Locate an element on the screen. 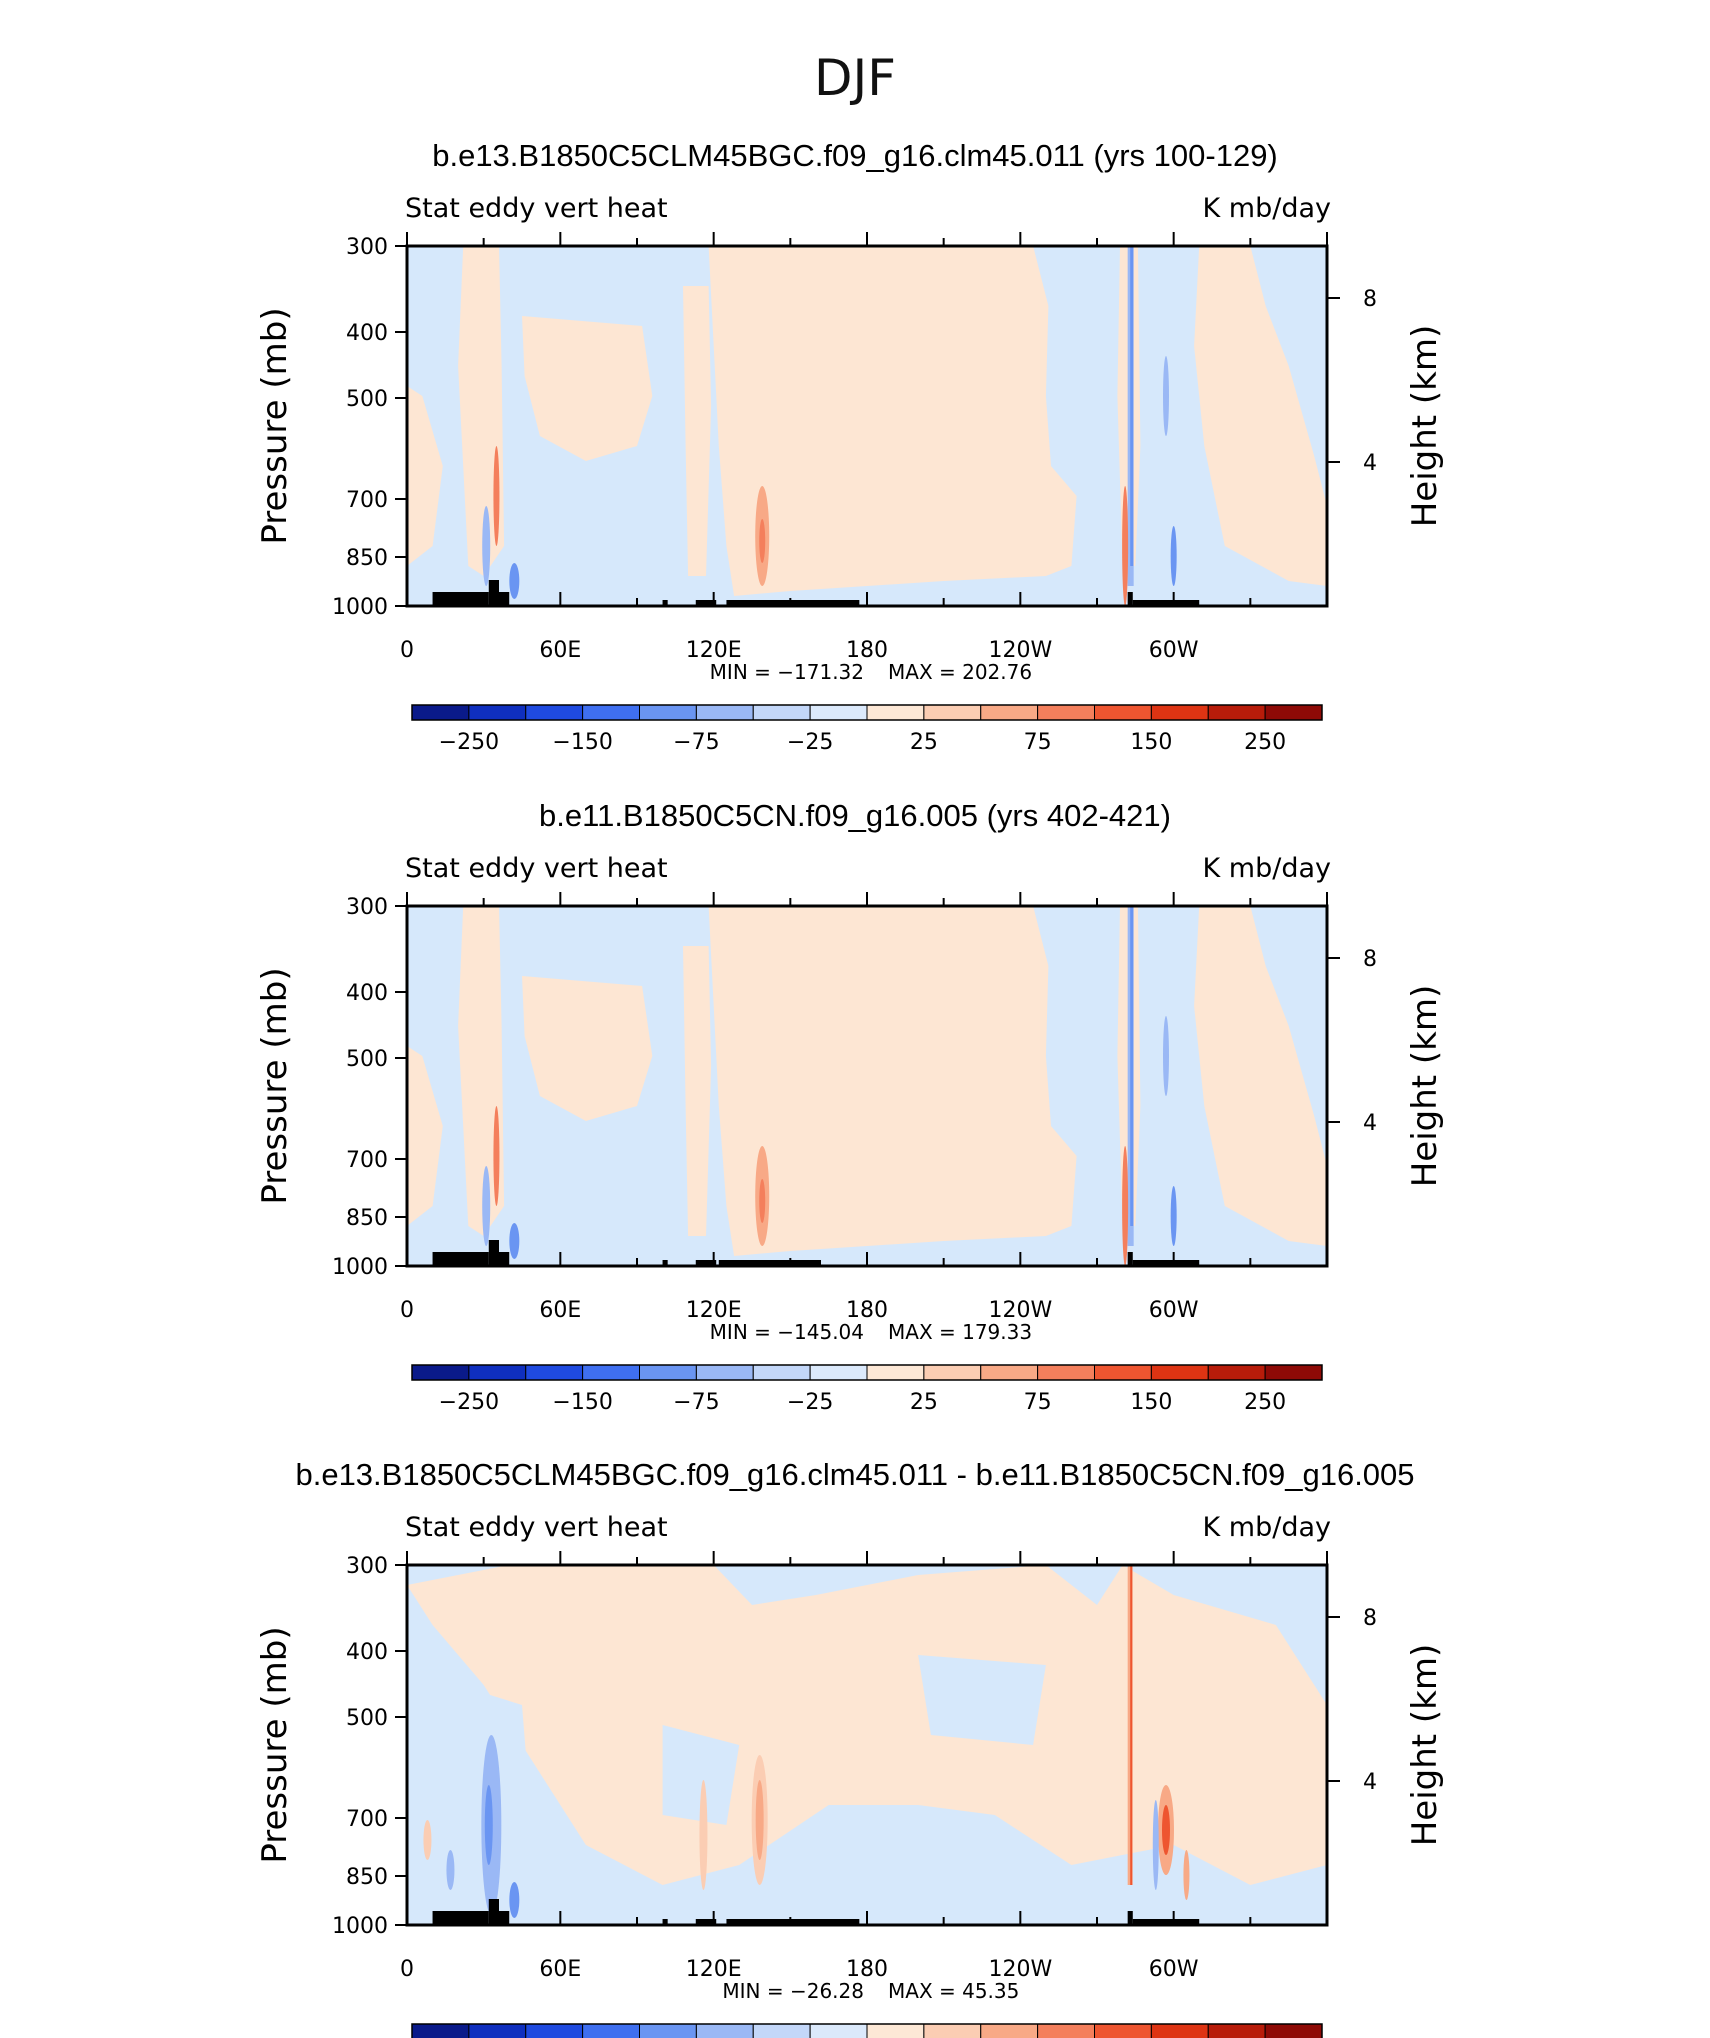 The height and width of the screenshot is (2038, 1710). colorbar-label: 75 is located at coordinates (1038, 1402).